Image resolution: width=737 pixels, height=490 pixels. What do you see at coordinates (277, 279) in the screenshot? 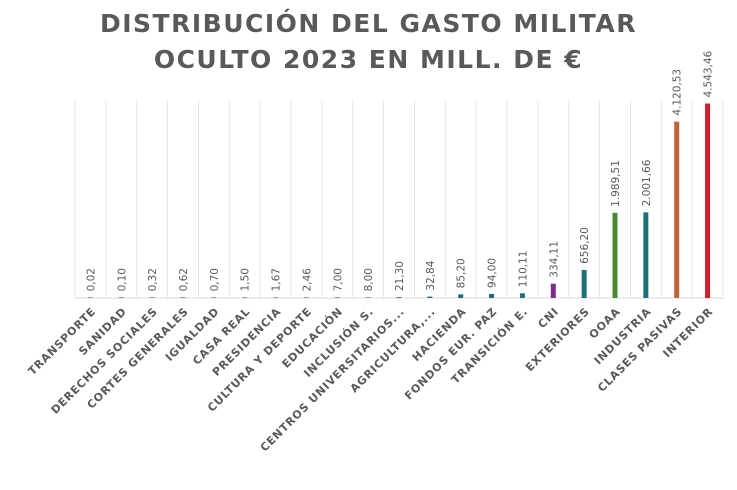
I see `data-label: 1,67` at bounding box center [277, 279].